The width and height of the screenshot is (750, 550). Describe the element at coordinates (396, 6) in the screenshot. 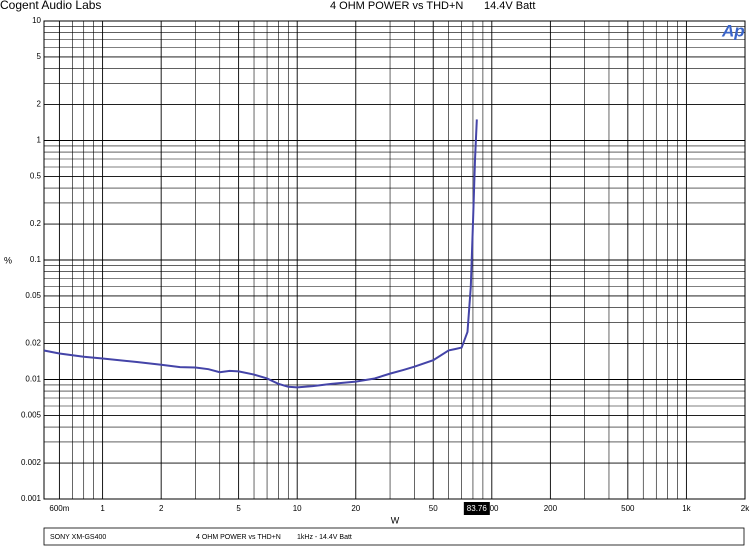

I see `chart-title: 4 OHM POWER vs THD+N` at that location.